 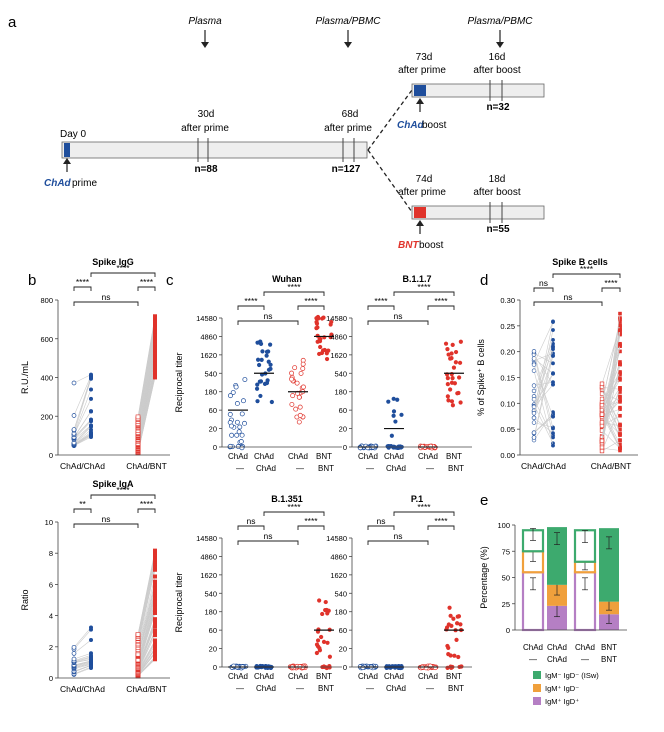 I want to click on d-bcells-sig: ****, so click(x=587, y=269).